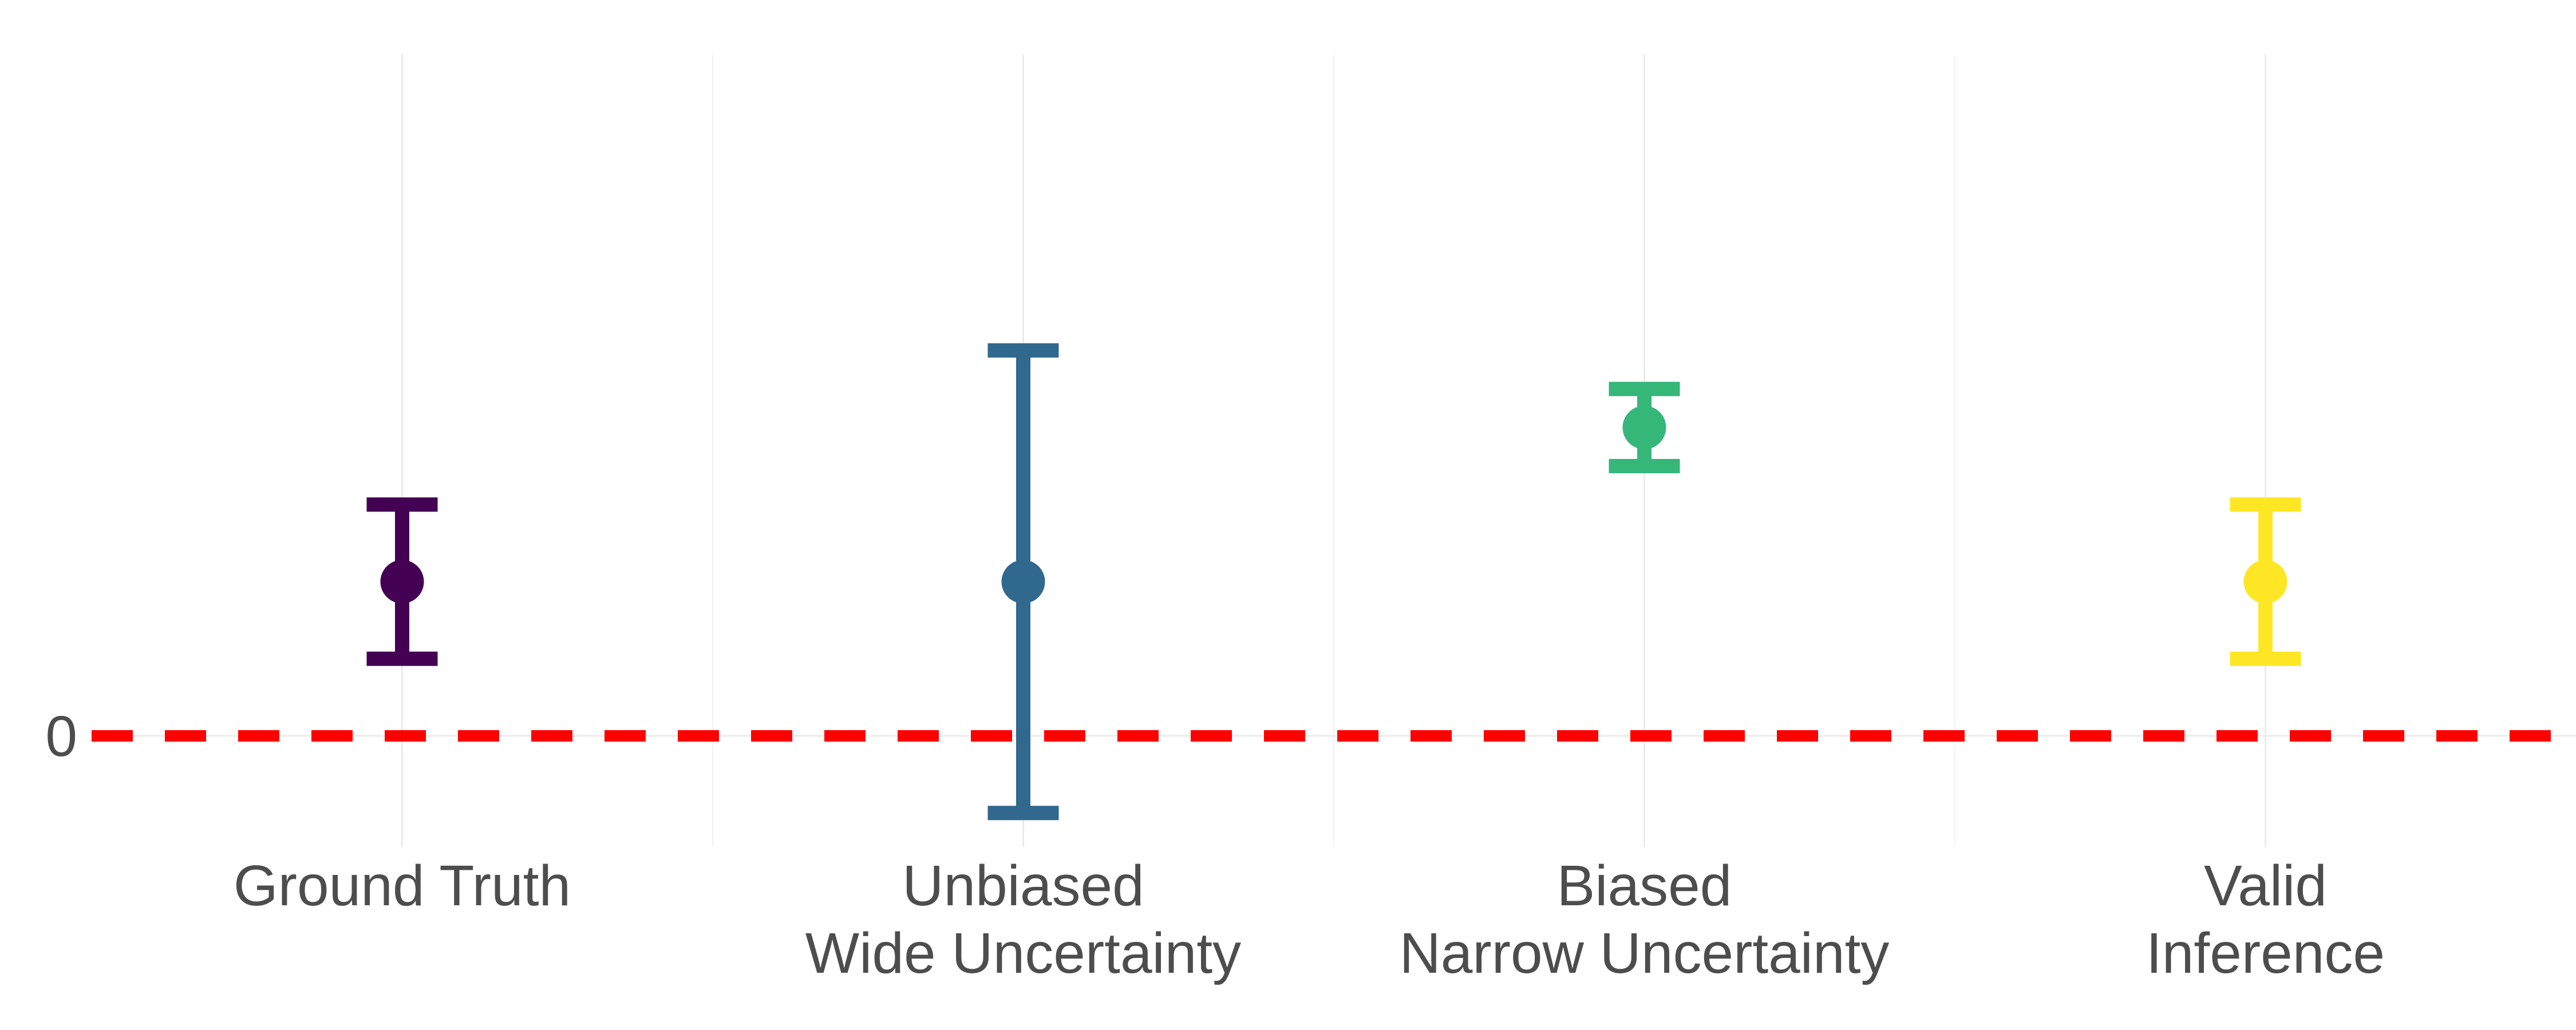 The height and width of the screenshot is (1030, 2576). I want to click on x-tick-label: Unbiased, so click(1023, 886).